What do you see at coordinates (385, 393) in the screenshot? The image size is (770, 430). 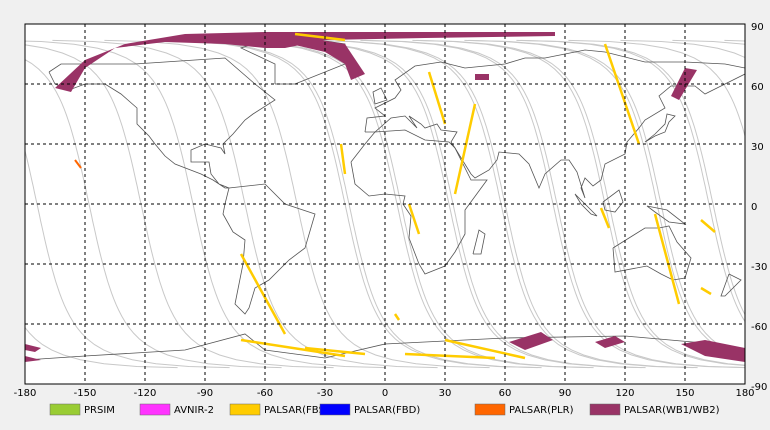 I see `x-tick-label: 0` at bounding box center [385, 393].